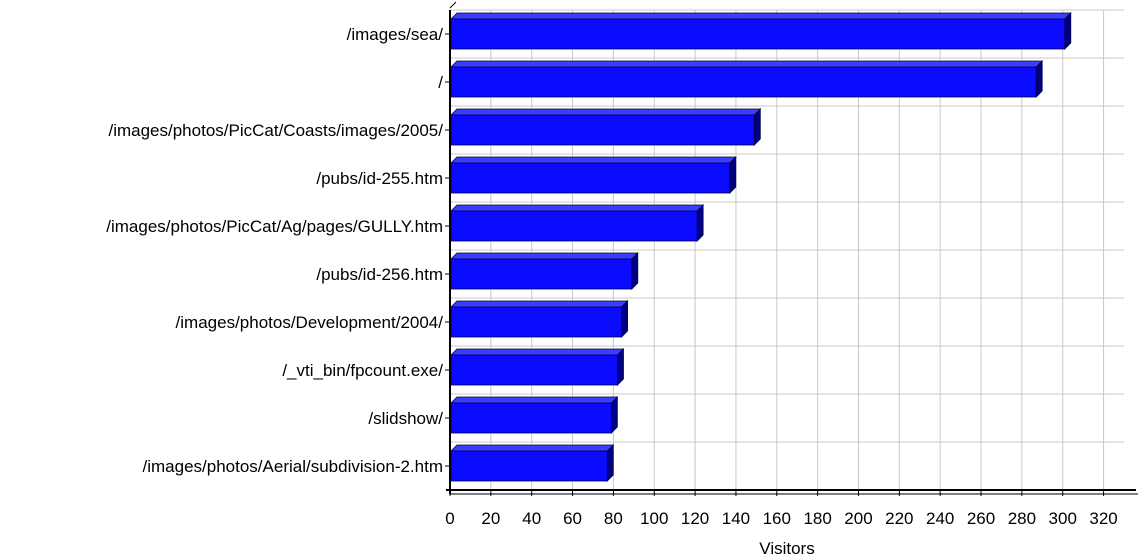  What do you see at coordinates (899, 518) in the screenshot?
I see `x-tick-label: 220` at bounding box center [899, 518].